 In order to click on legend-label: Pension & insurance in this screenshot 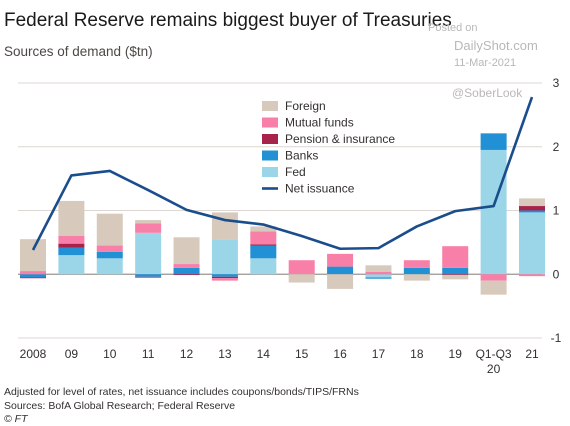, I will do `click(340, 139)`.